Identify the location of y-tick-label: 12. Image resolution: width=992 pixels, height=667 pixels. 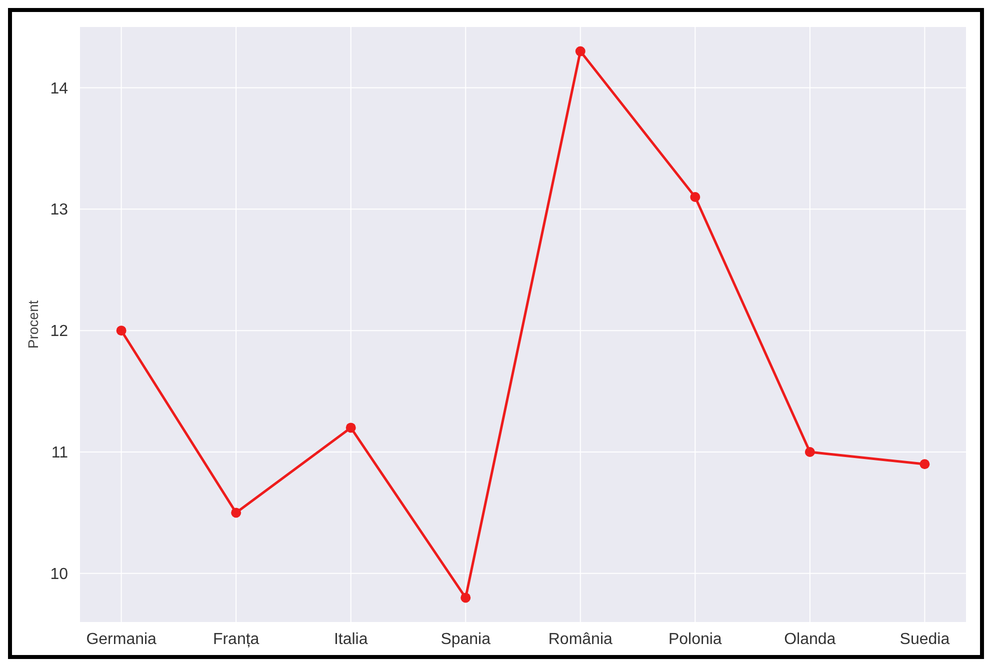
(59, 331).